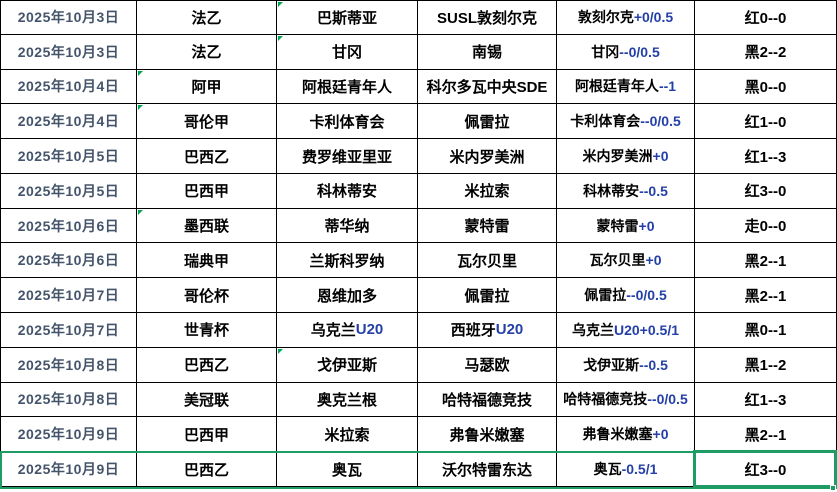  What do you see at coordinates (653, 190) in the screenshot?
I see `ascii-accent-text: --0.5` at bounding box center [653, 190].